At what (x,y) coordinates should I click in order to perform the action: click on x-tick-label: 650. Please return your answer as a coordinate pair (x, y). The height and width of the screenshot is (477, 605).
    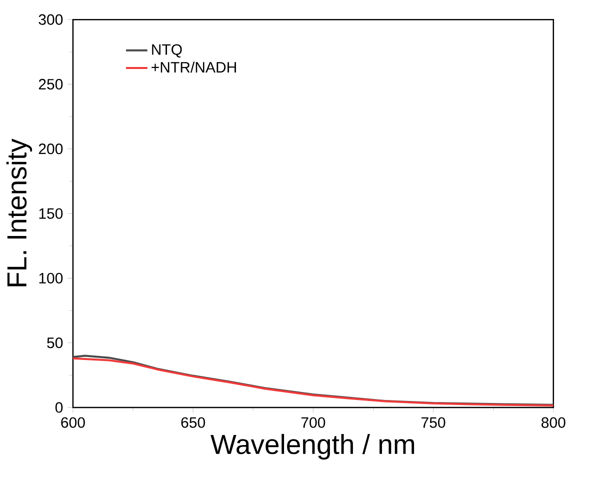
    Looking at the image, I should click on (193, 422).